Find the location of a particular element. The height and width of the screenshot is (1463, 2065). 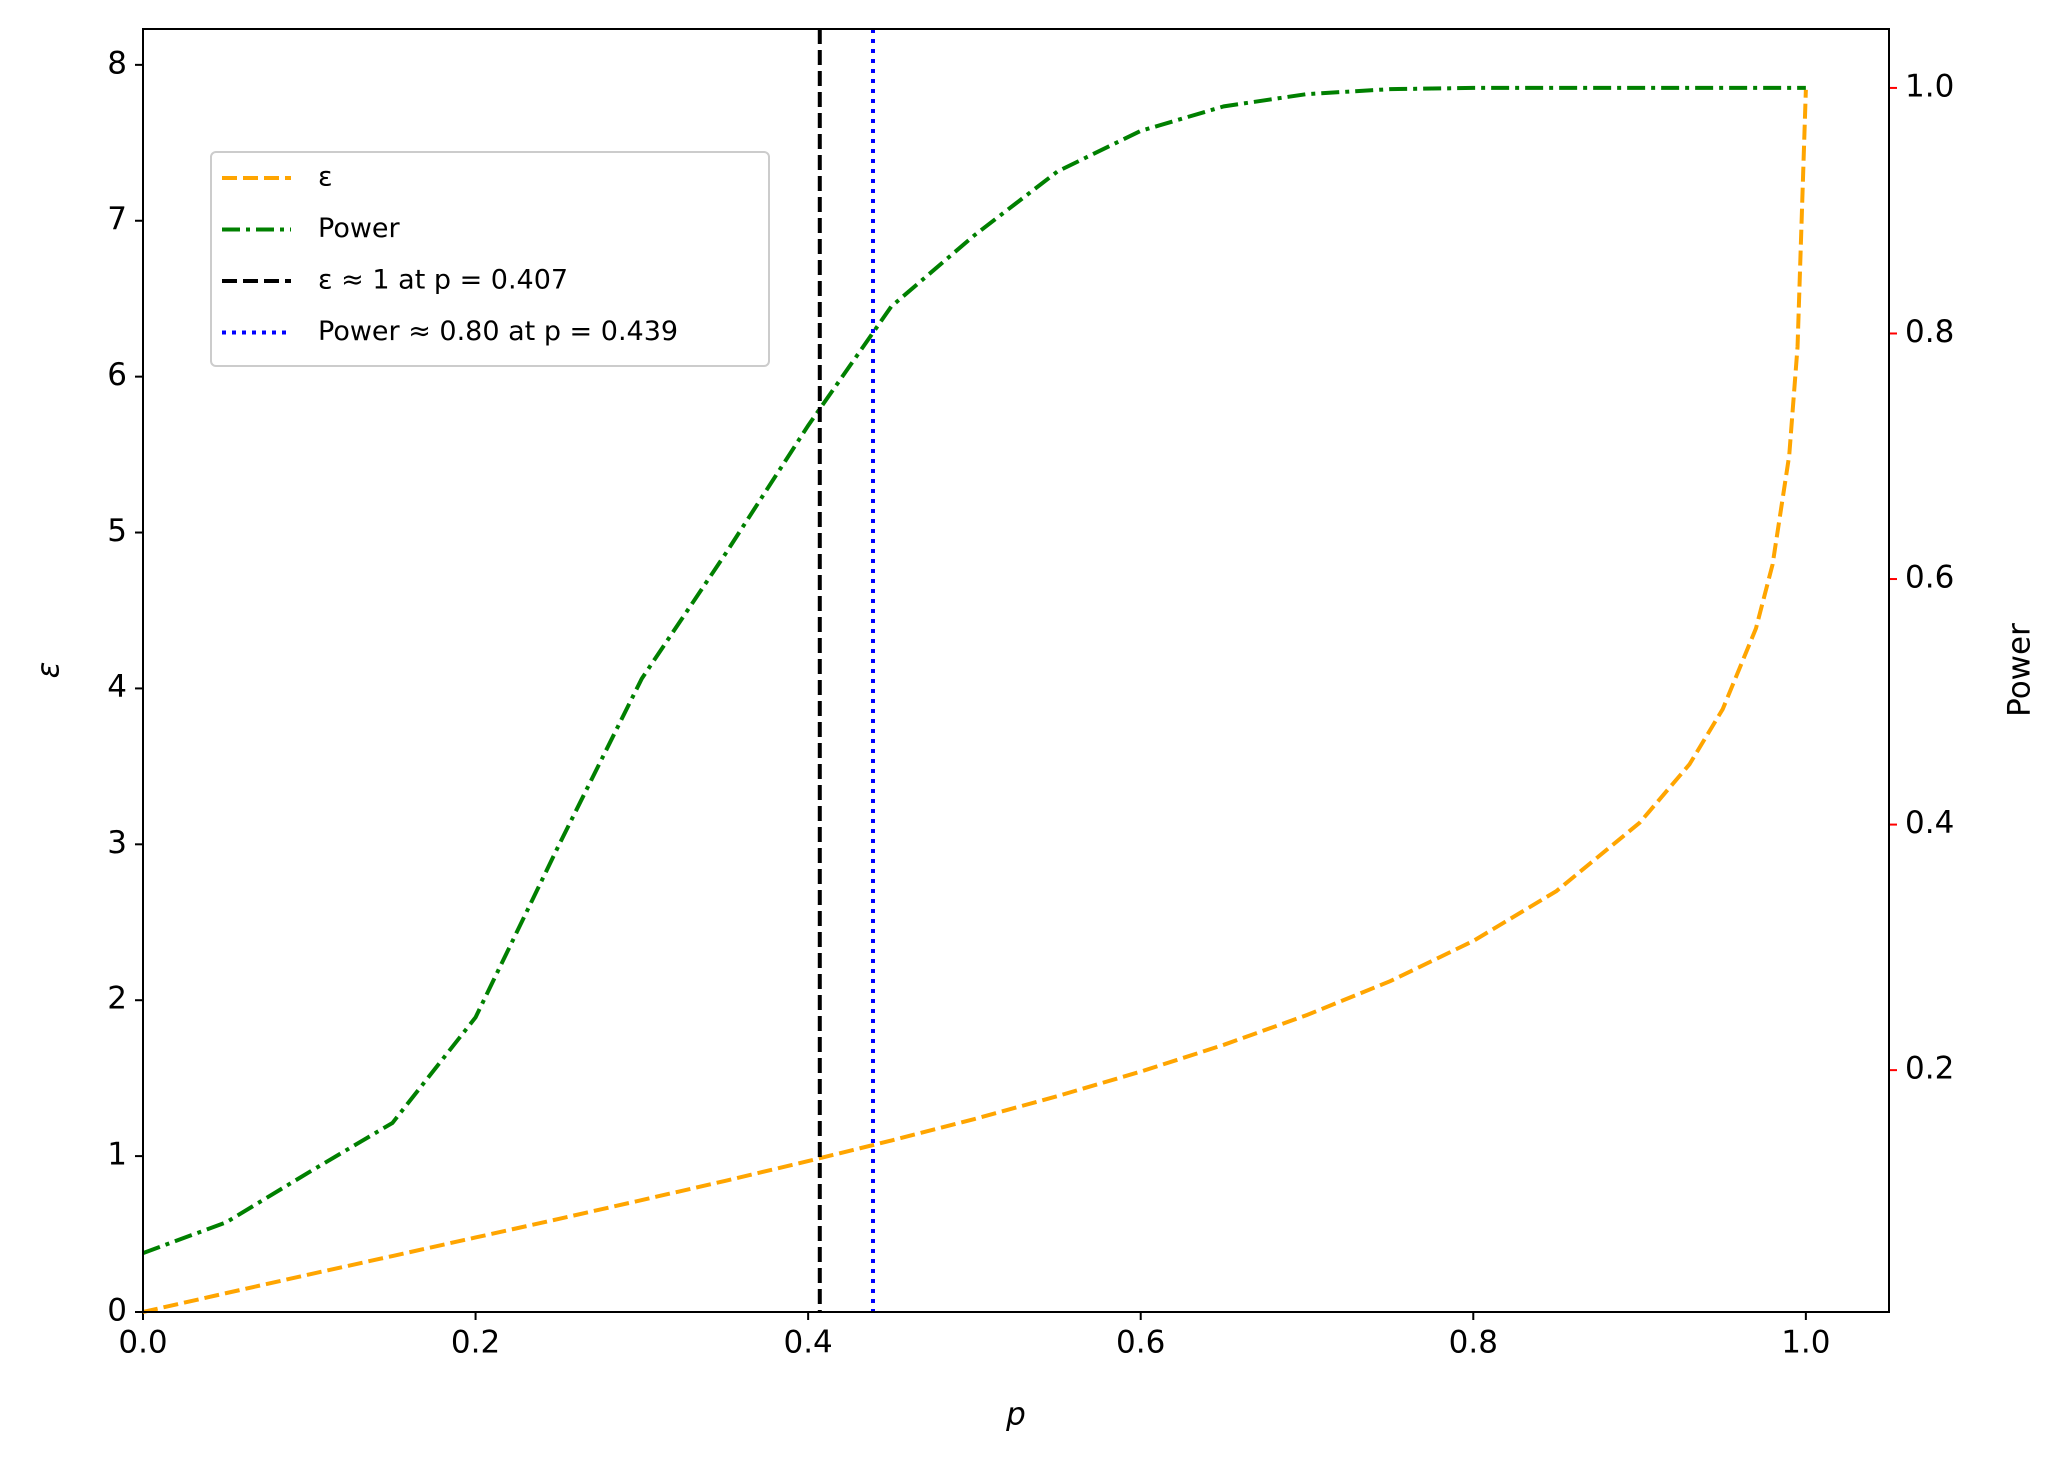

x-tick-label: 0.2 is located at coordinates (475, 1343).